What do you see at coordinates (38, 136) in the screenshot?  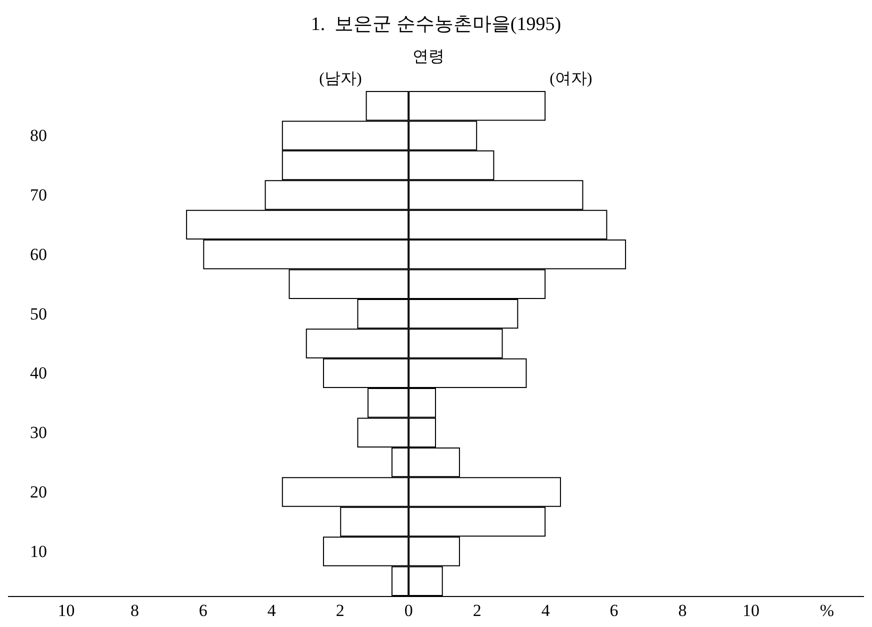 I see `y-tick-label: 80` at bounding box center [38, 136].